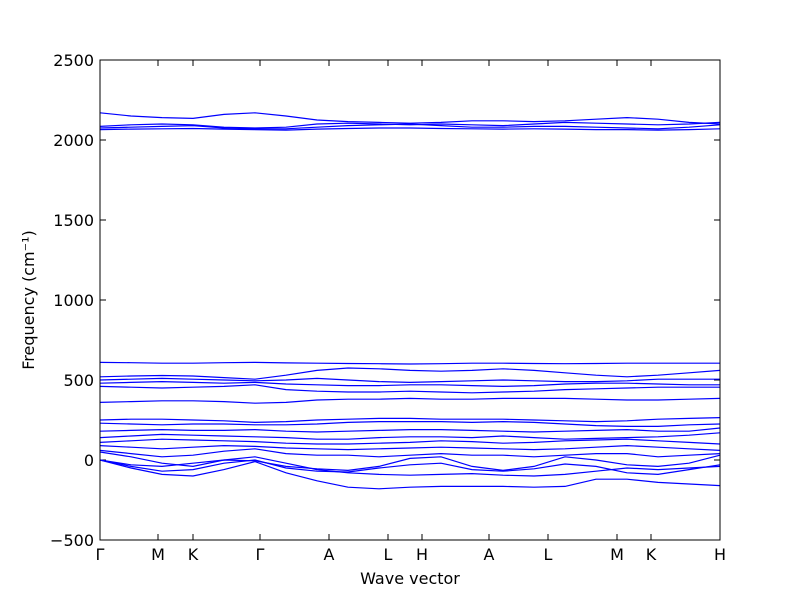  Describe the element at coordinates (28, 299) in the screenshot. I see `y-axis-label: Frequency (cm⁻¹)` at that location.